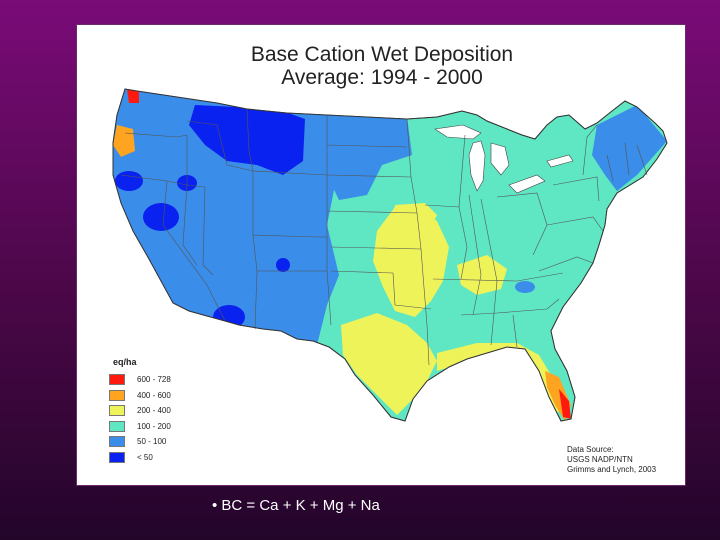 The height and width of the screenshot is (540, 720). Describe the element at coordinates (145, 457) in the screenshot. I see `legend-label: < 50` at that location.